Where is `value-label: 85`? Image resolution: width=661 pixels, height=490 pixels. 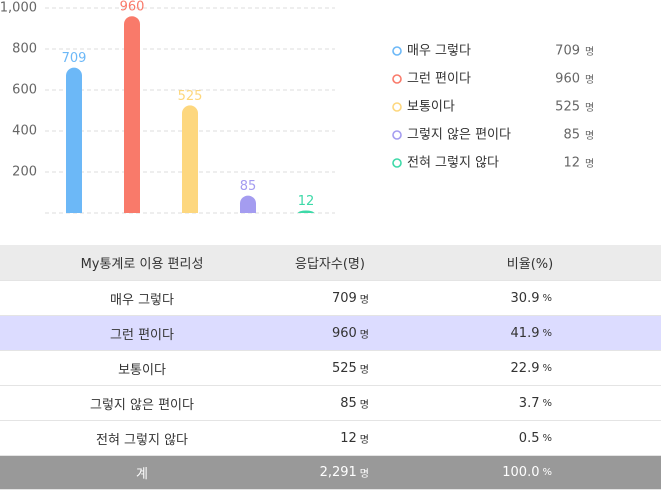 value-label: 85 is located at coordinates (248, 186).